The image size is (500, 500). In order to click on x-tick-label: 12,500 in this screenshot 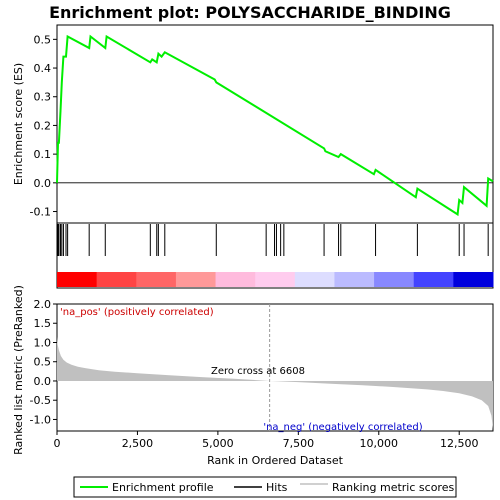, I will do `click(459, 443)`.